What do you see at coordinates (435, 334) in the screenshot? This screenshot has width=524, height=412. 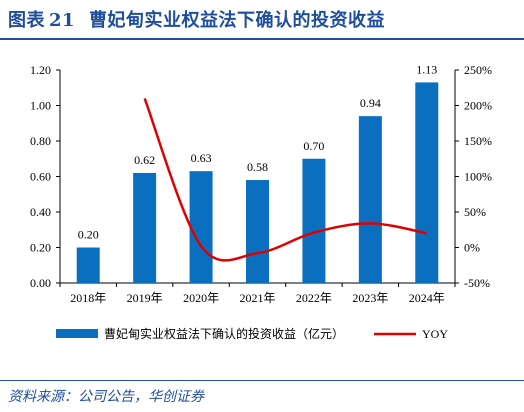 I see `legend-line-label: YOY` at bounding box center [435, 334].